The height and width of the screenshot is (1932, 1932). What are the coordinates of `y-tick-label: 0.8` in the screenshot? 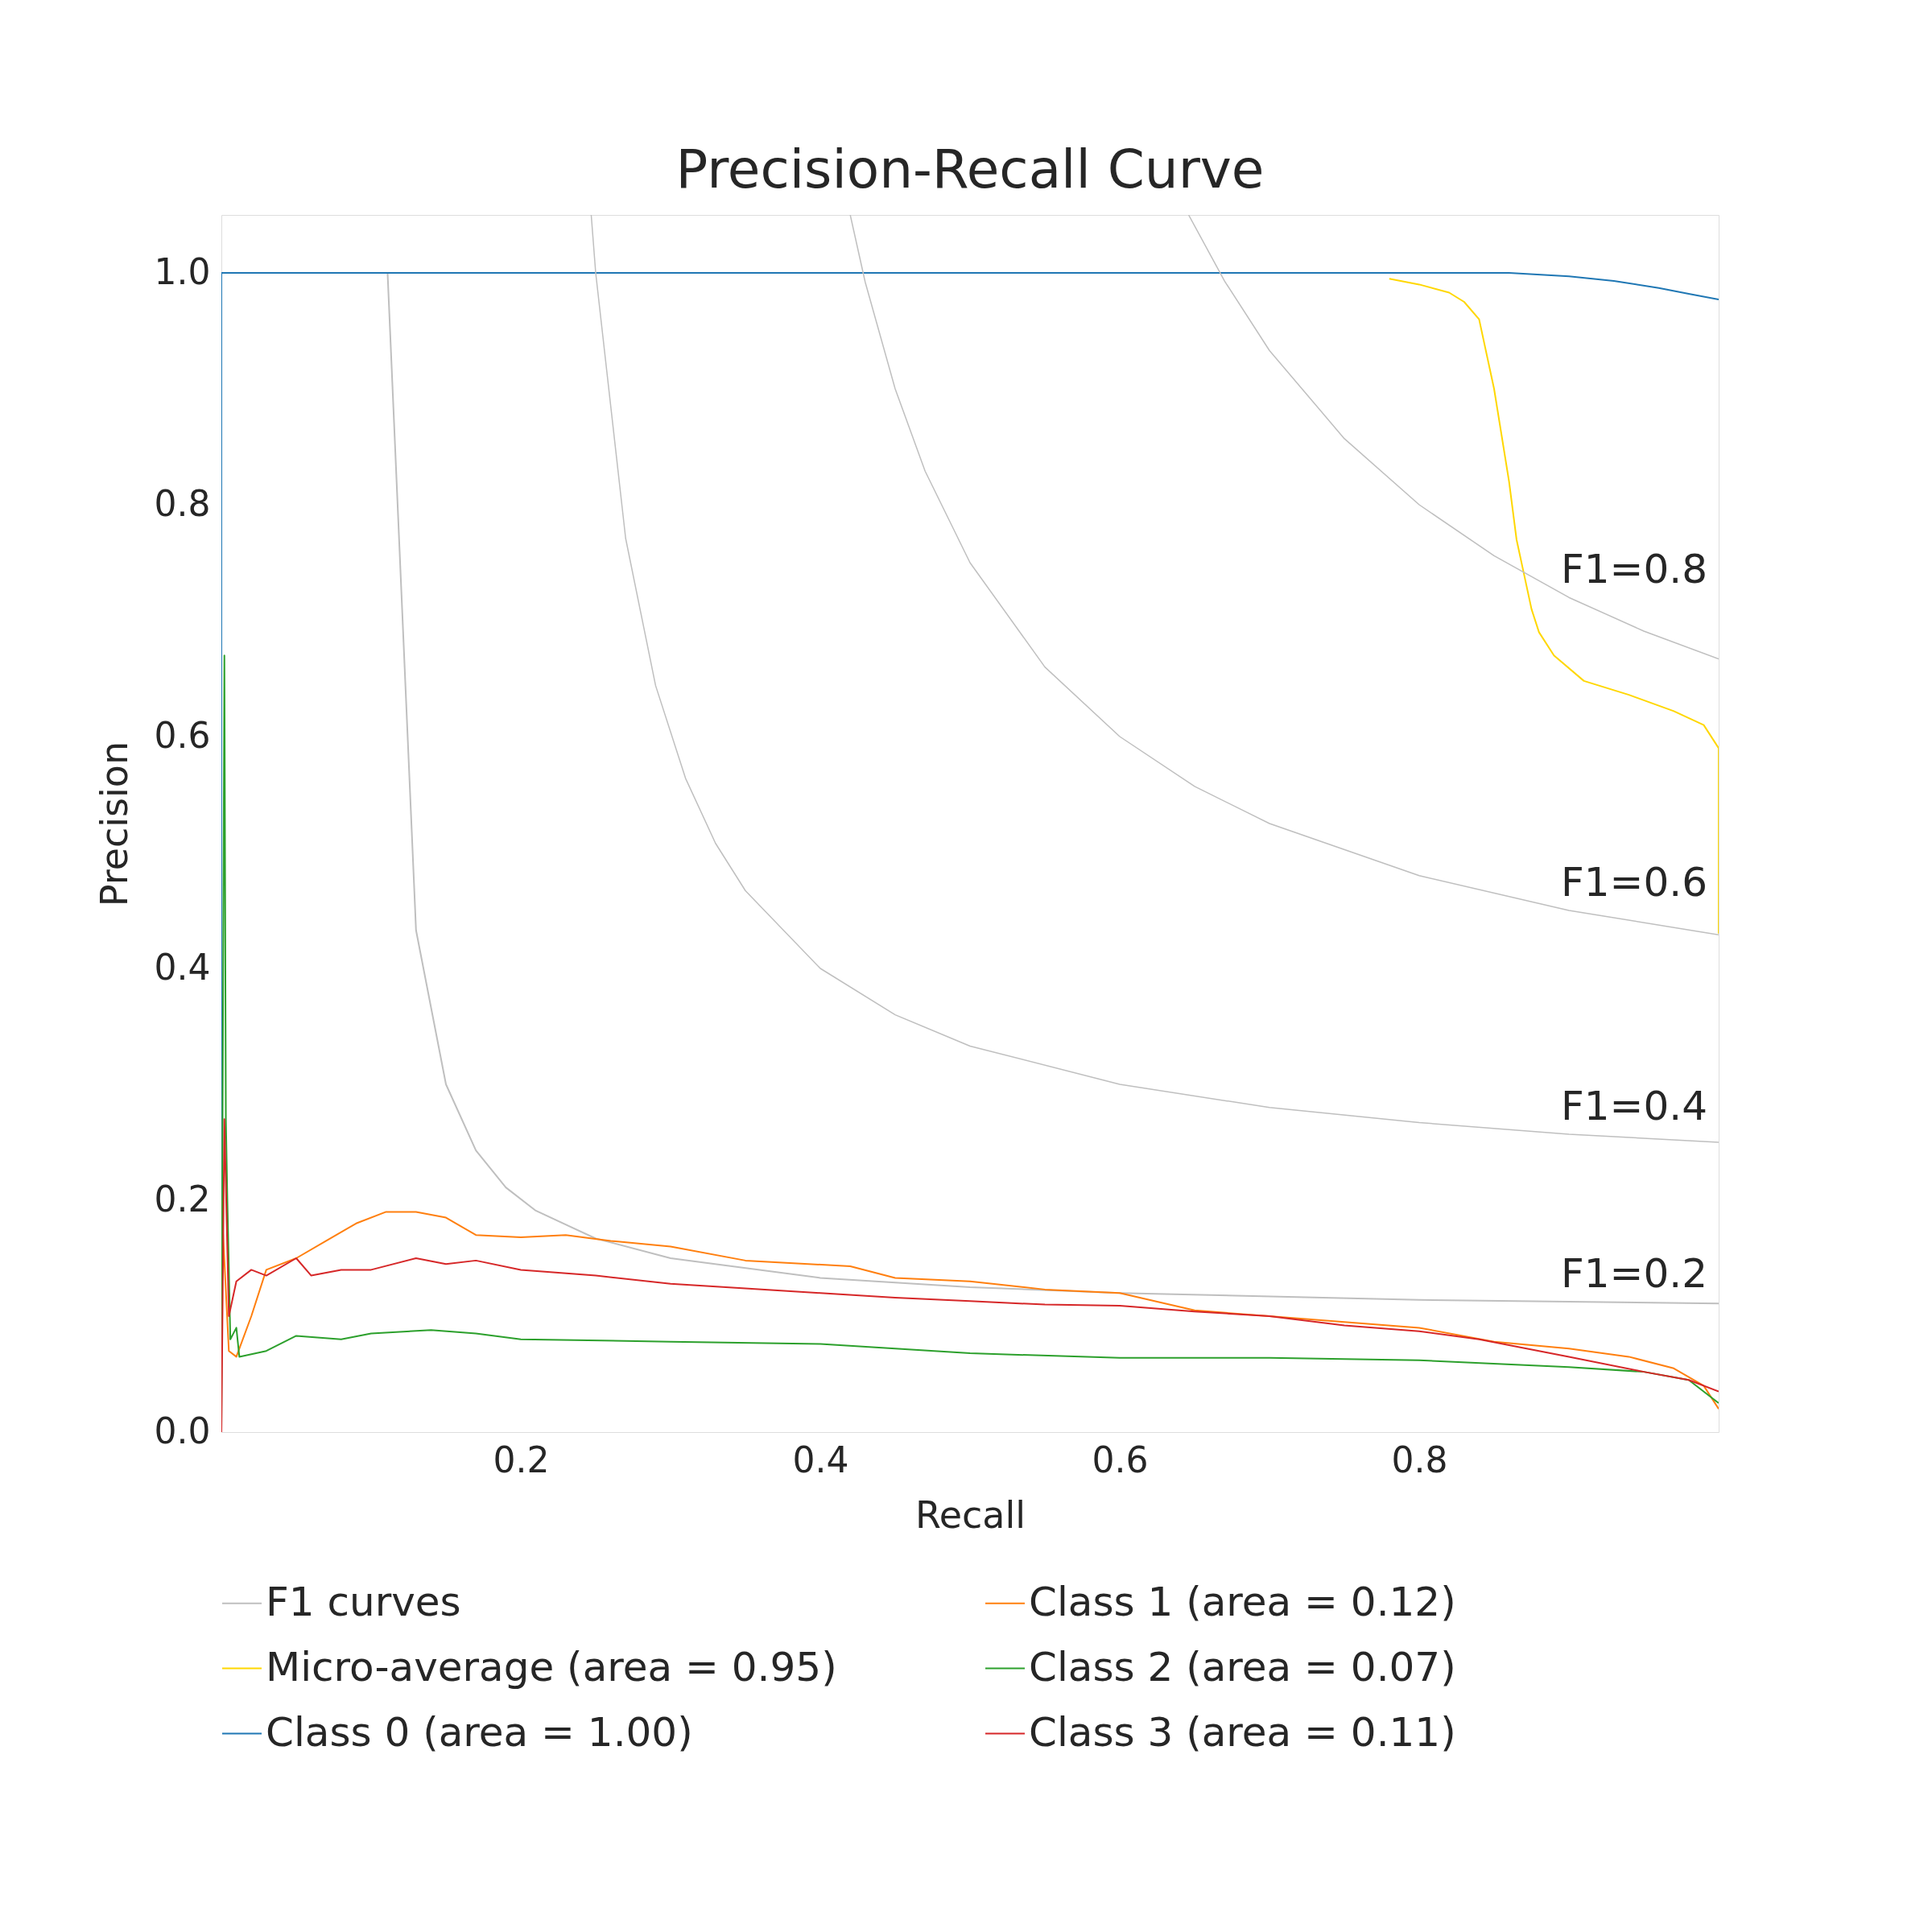 It's located at (182, 503).